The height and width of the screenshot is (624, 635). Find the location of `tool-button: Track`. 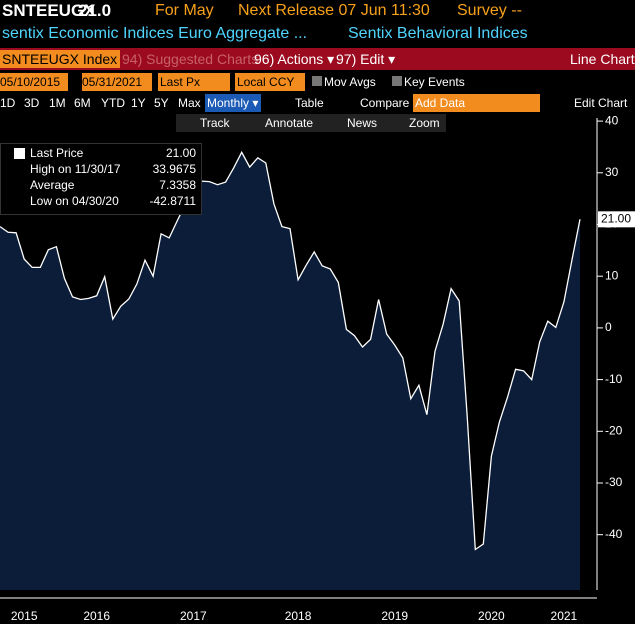

tool-button: Track is located at coordinates (215, 123).